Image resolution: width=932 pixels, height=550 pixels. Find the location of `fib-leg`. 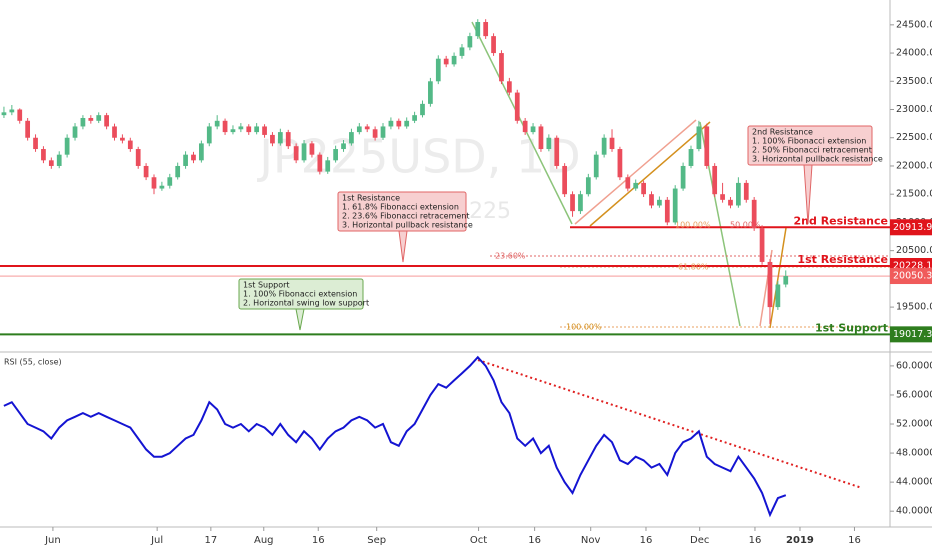

fib-leg is located at coordinates (650, 174).